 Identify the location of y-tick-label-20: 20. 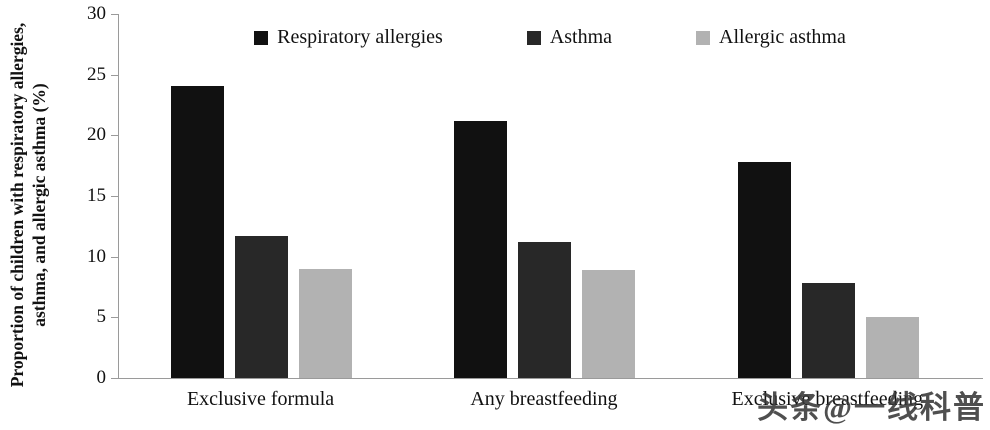
(96, 135).